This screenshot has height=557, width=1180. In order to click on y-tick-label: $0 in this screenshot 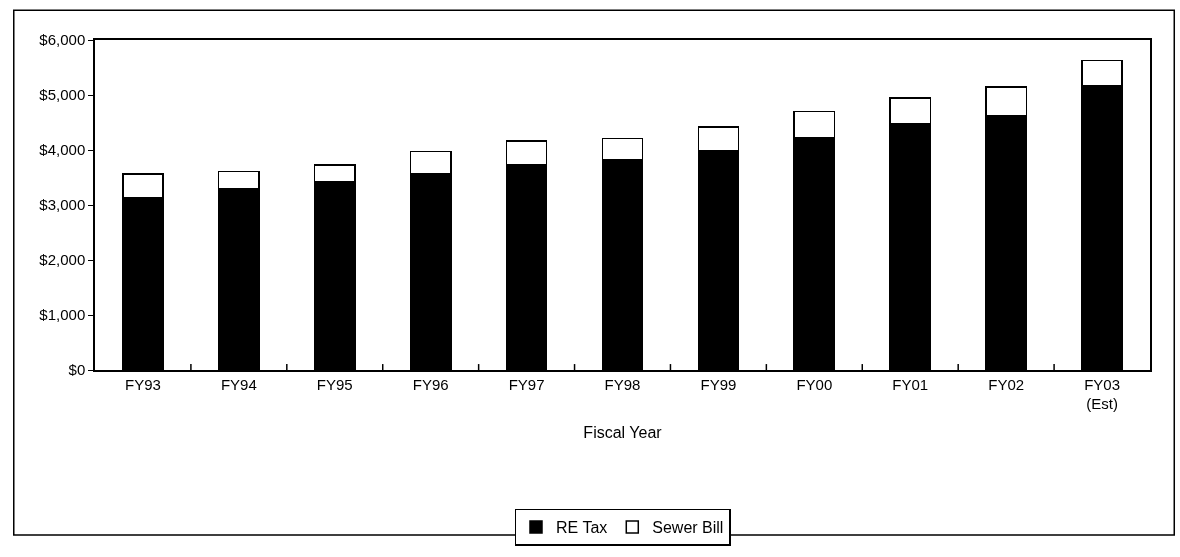, I will do `click(77, 370)`.